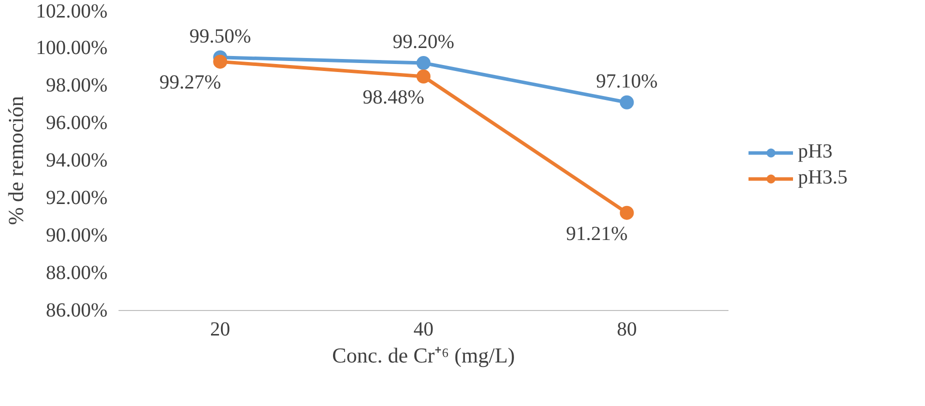 The height and width of the screenshot is (406, 925). I want to click on data-label: 91.21%, so click(597, 233).